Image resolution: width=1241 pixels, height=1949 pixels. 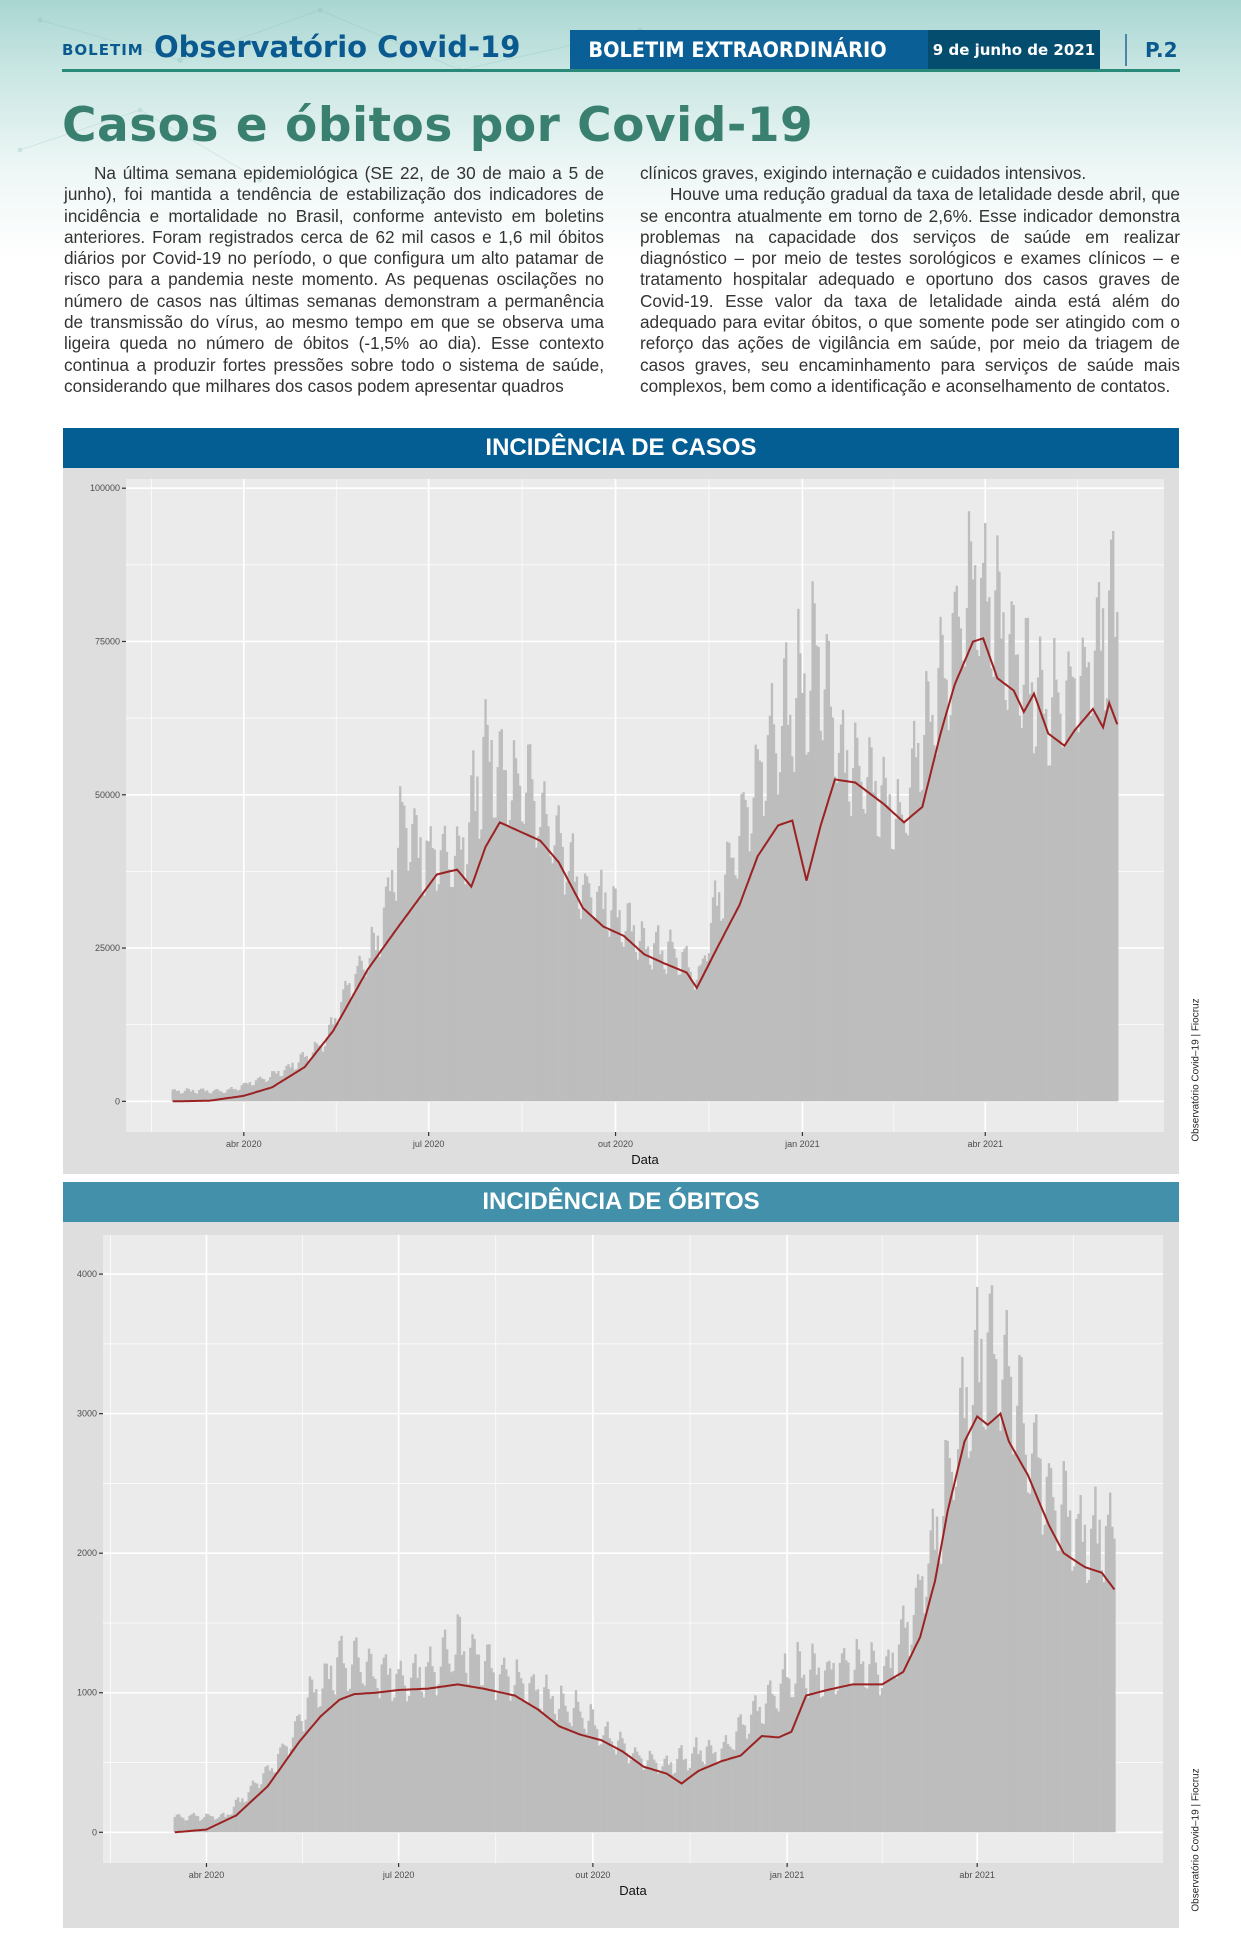 I want to click on edition-label: BOLETIM EXTRAORDINÁRIO, so click(x=737, y=50).